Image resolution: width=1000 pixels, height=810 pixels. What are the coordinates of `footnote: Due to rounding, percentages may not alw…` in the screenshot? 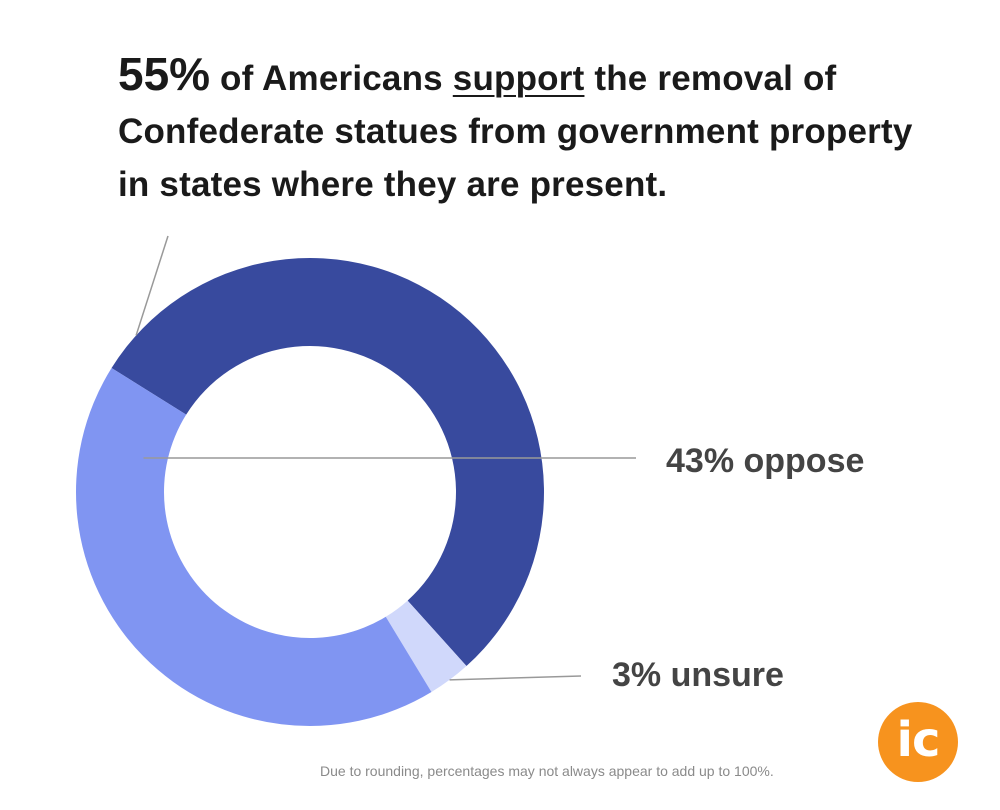 It's located at (547, 771).